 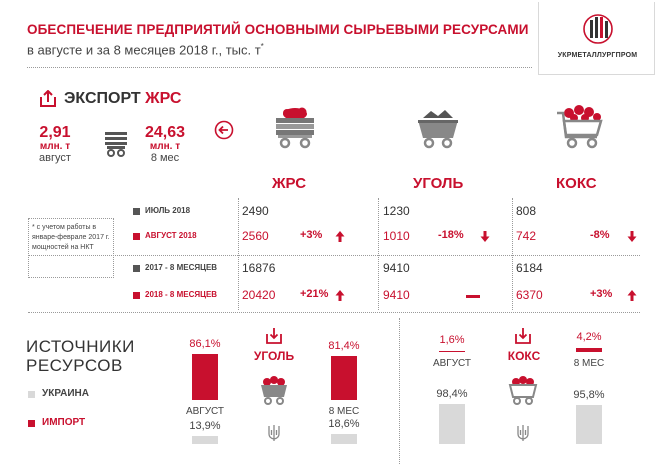 I want to click on bar-label-ukraine: 98,4%, so click(x=452, y=394).